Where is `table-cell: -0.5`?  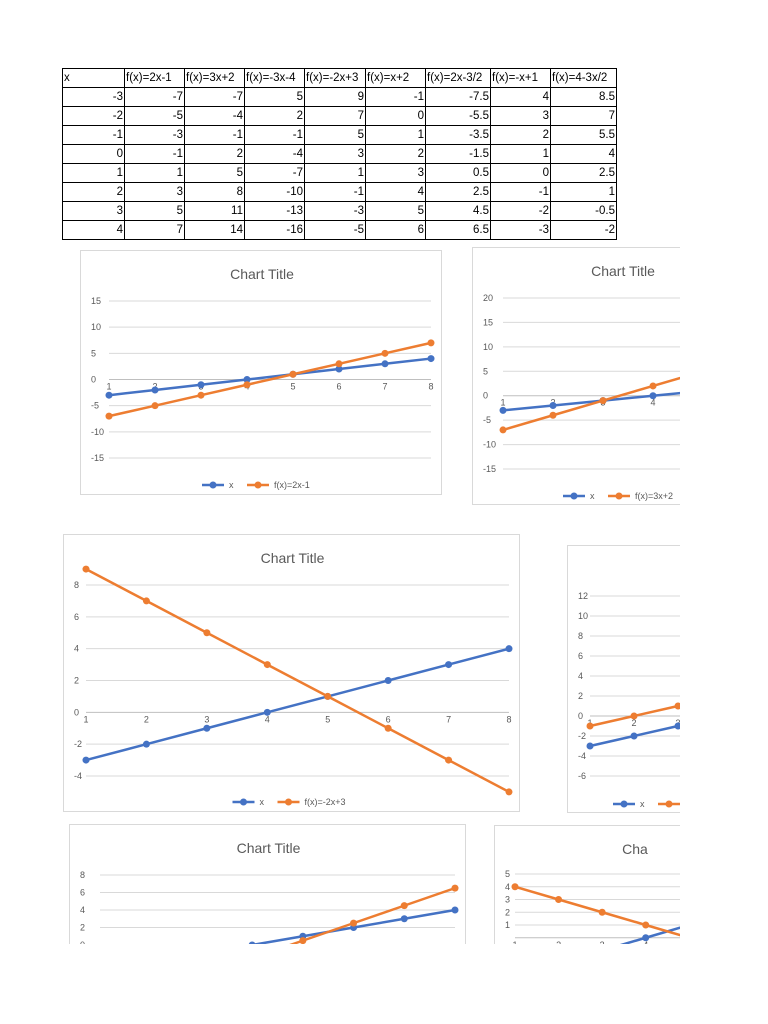 table-cell: -0.5 is located at coordinates (583, 211).